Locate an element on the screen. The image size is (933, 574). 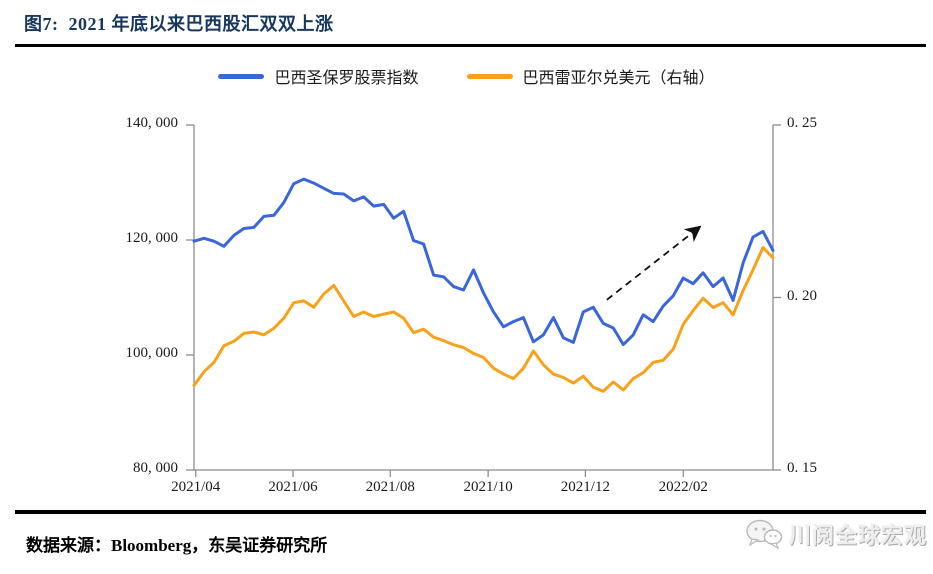
y-left-tick-label: 140, 000 is located at coordinates (152, 123).